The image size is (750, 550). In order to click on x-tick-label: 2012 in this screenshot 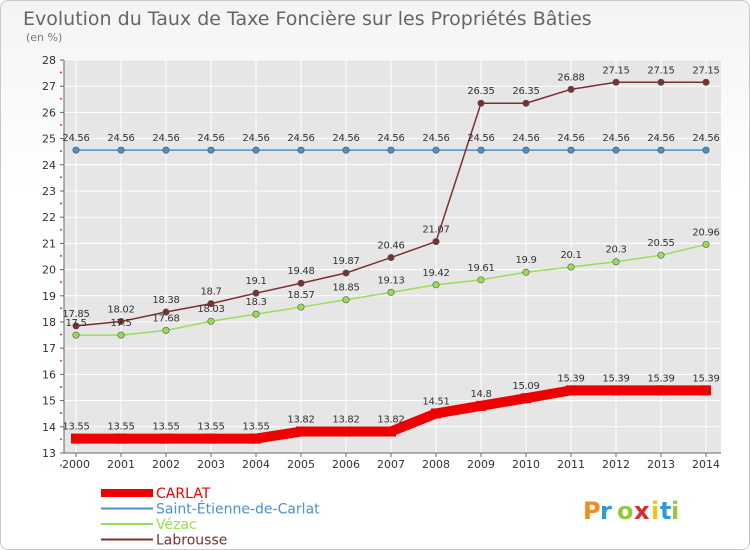, I will do `click(616, 464)`.